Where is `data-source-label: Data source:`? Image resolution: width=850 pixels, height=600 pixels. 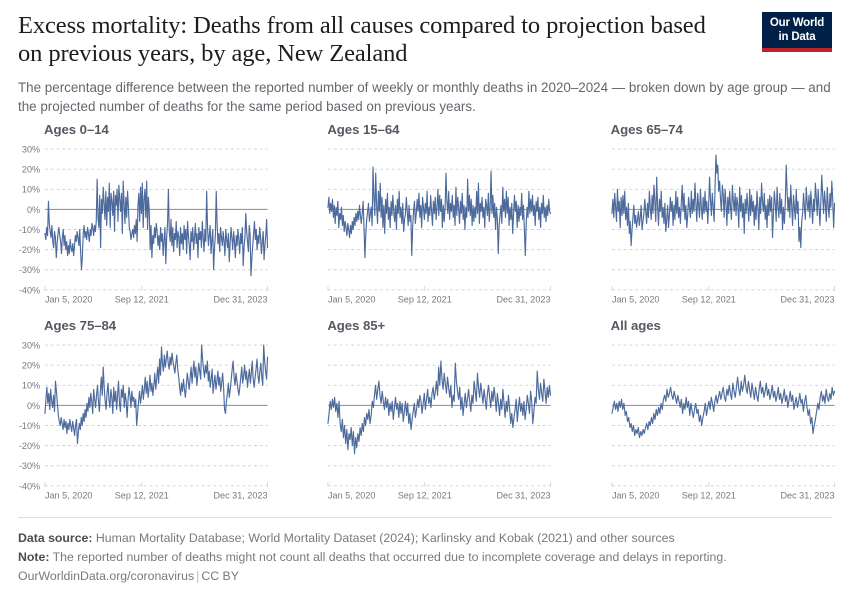 data-source-label: Data source: is located at coordinates (55, 538).